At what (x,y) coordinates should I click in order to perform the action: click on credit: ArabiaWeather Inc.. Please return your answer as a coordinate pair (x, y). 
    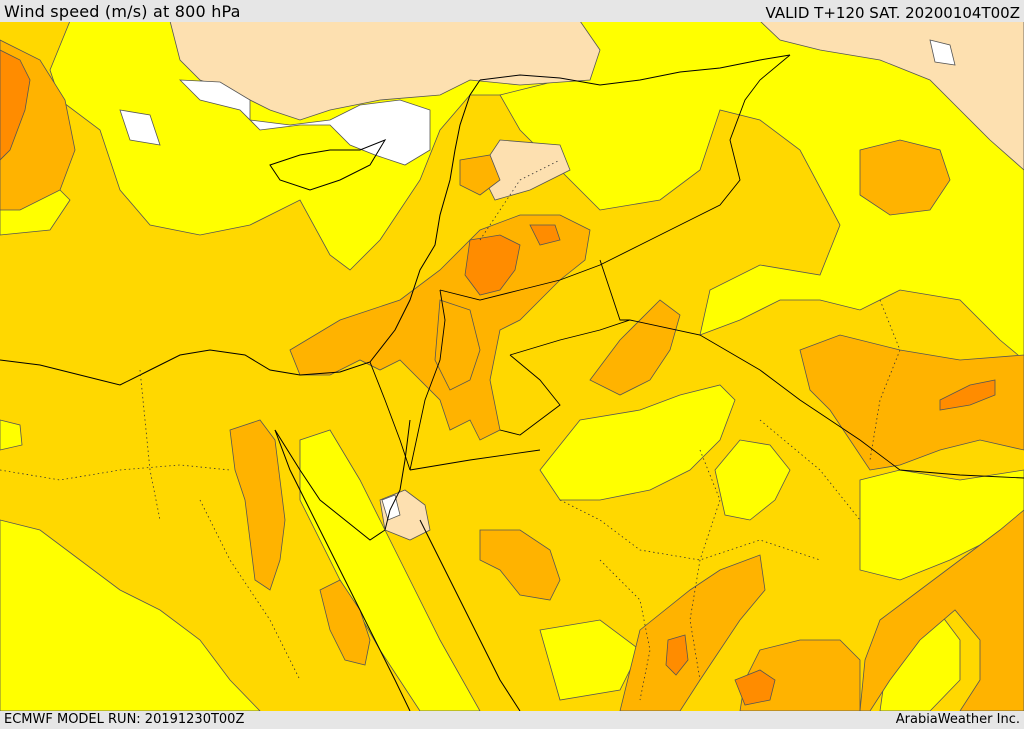
    Looking at the image, I should click on (957, 719).